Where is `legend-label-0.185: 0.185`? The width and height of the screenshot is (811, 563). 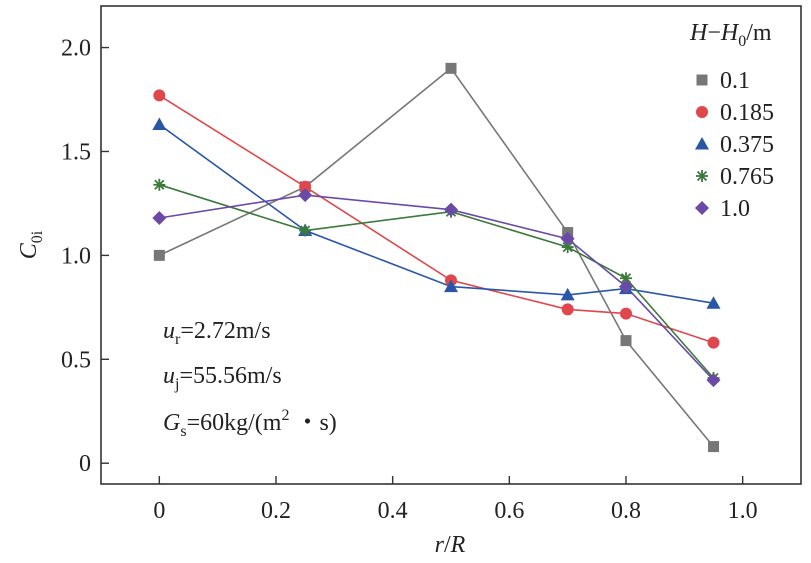
legend-label-0.185: 0.185 is located at coordinates (747, 113).